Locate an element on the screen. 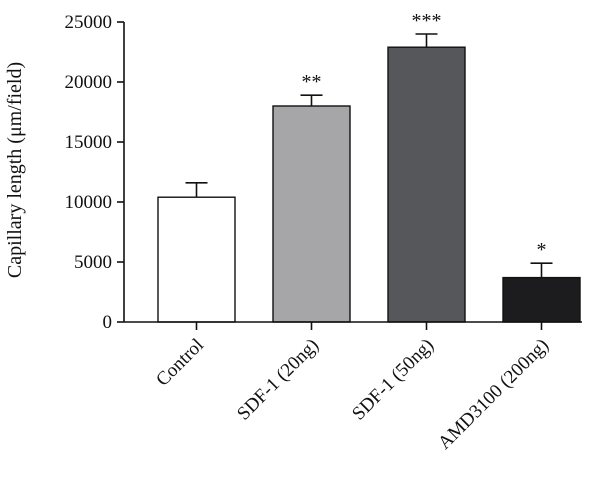 The height and width of the screenshot is (487, 600). x-tick-label: SDF-1 (20ng) is located at coordinates (278, 380).